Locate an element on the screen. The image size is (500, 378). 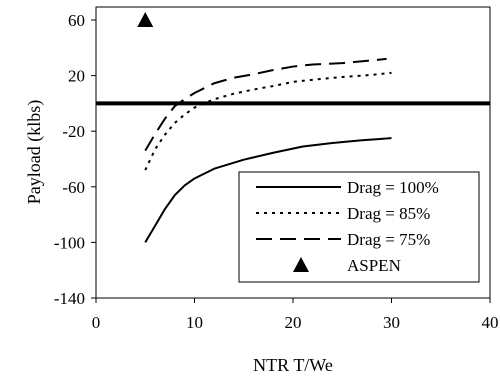
y-tick-label: -100 is located at coordinates (69, 242).